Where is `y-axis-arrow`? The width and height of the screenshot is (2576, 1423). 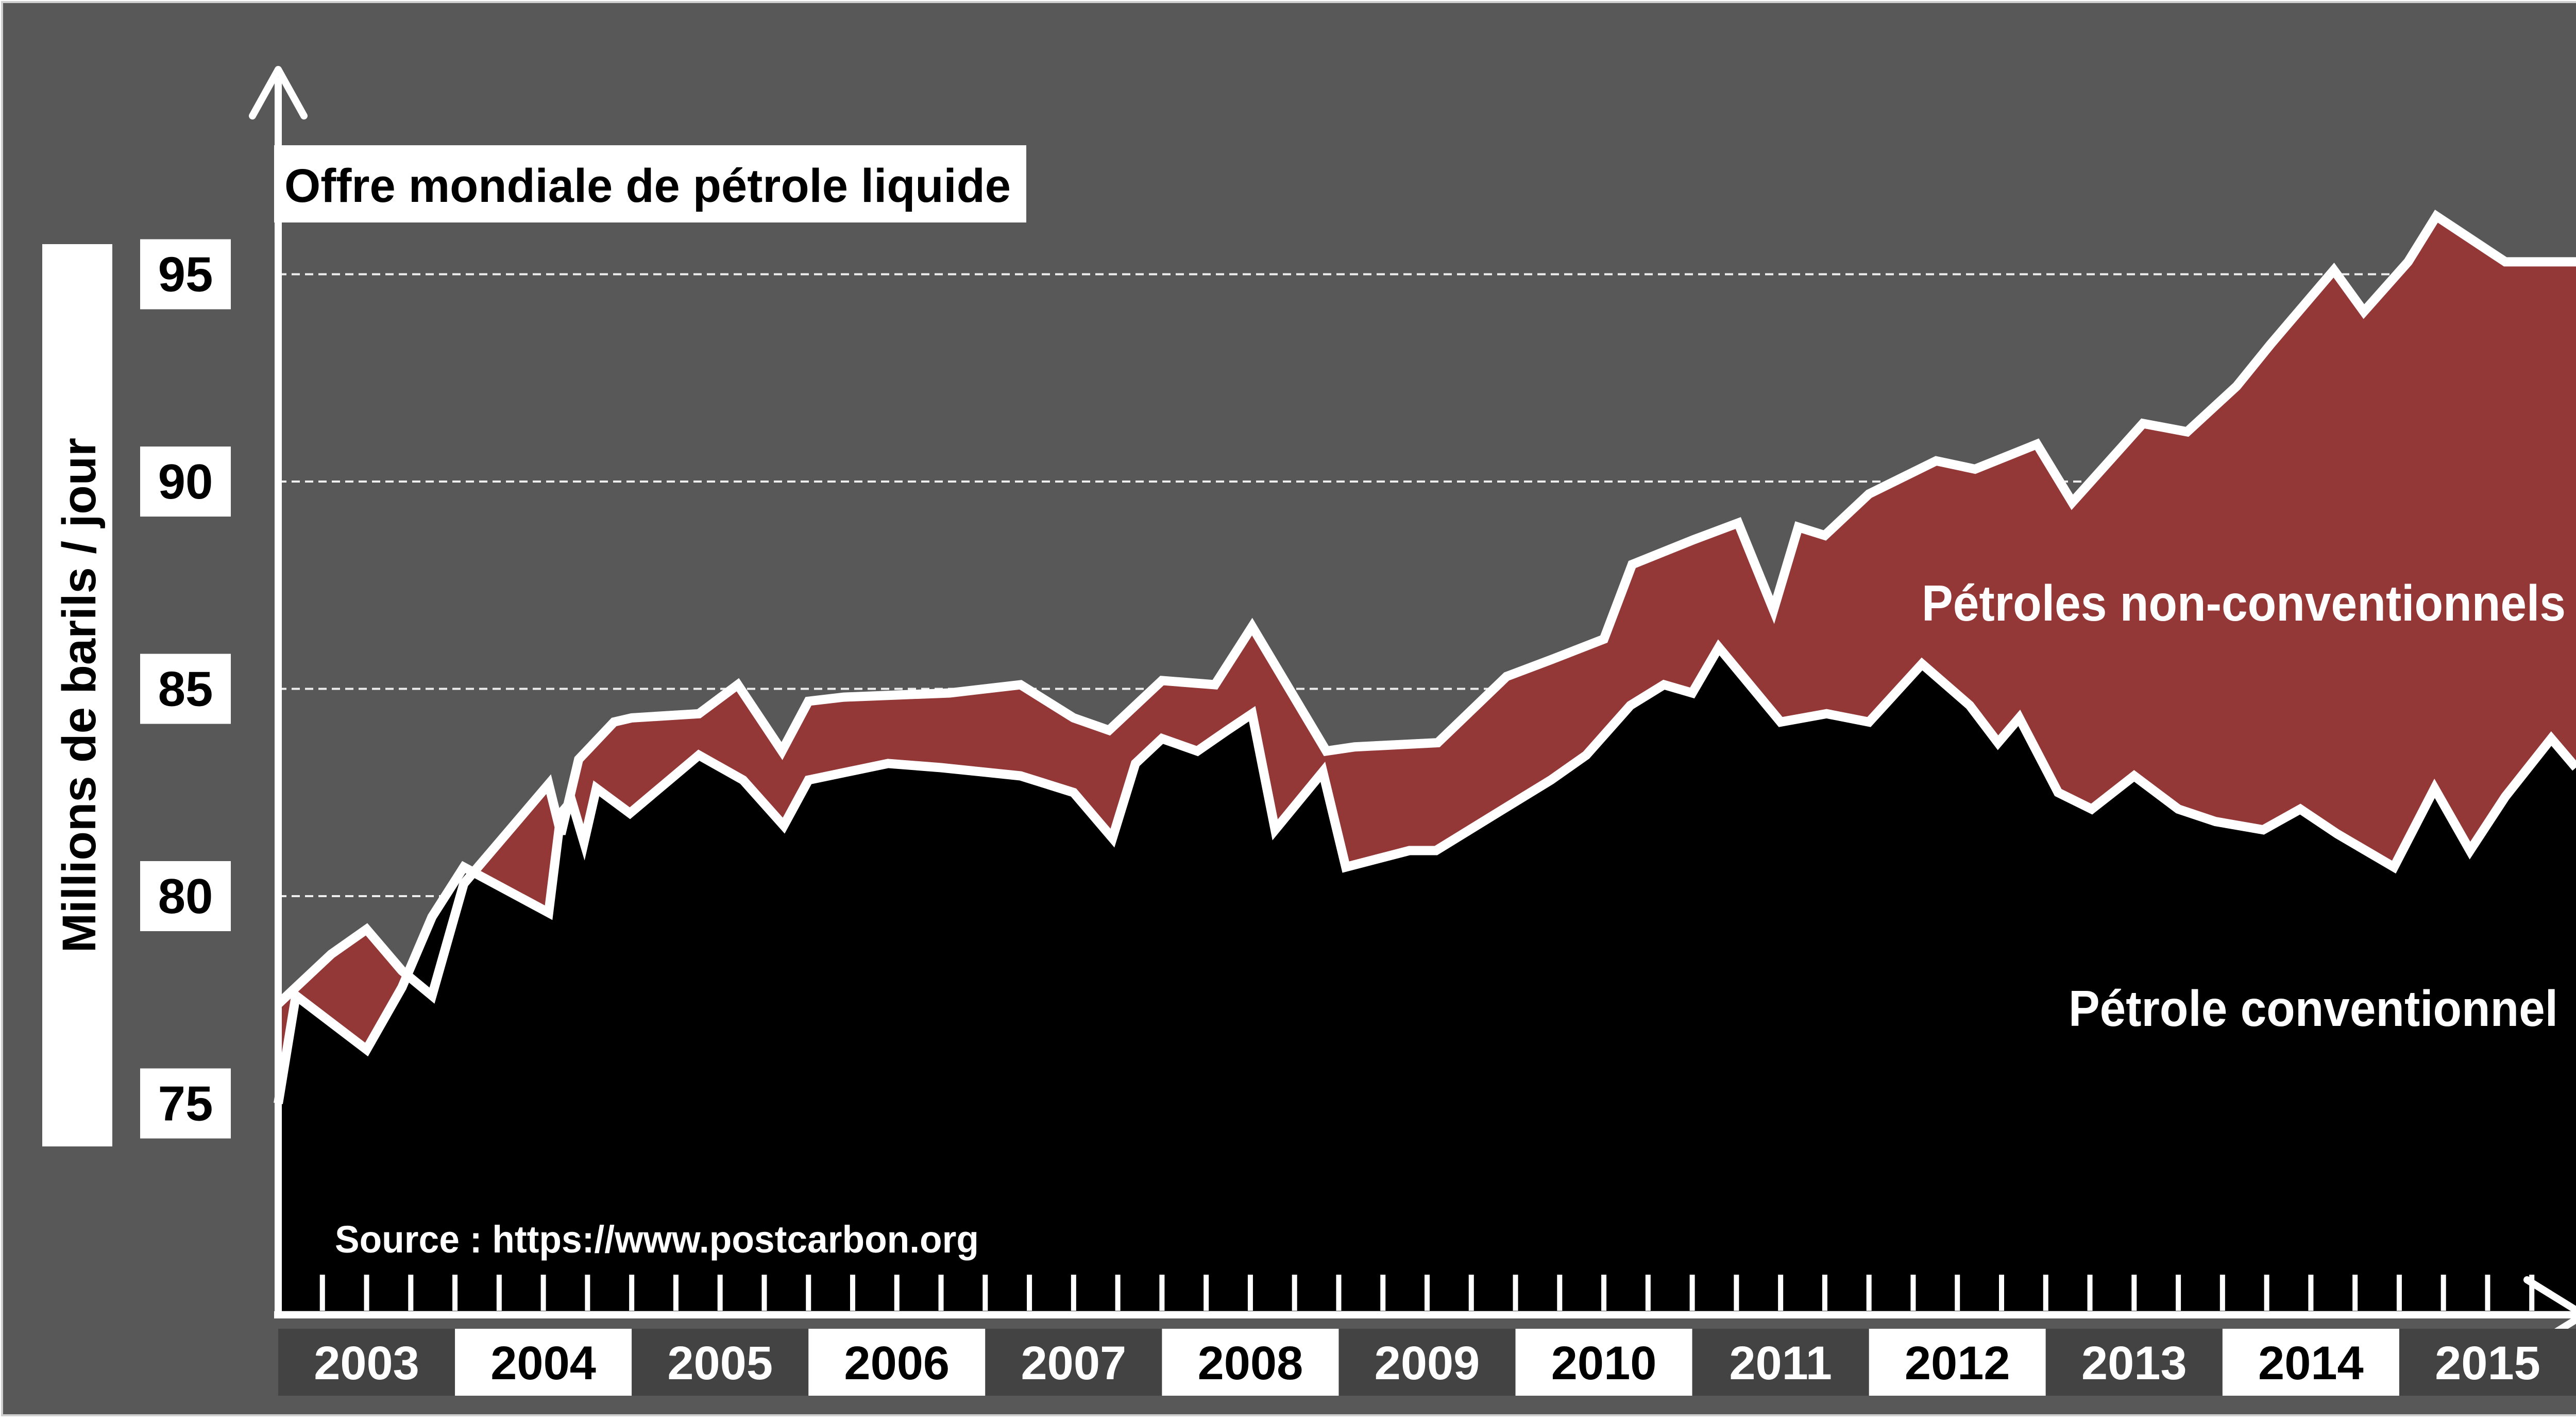
y-axis-arrow is located at coordinates (279, 92).